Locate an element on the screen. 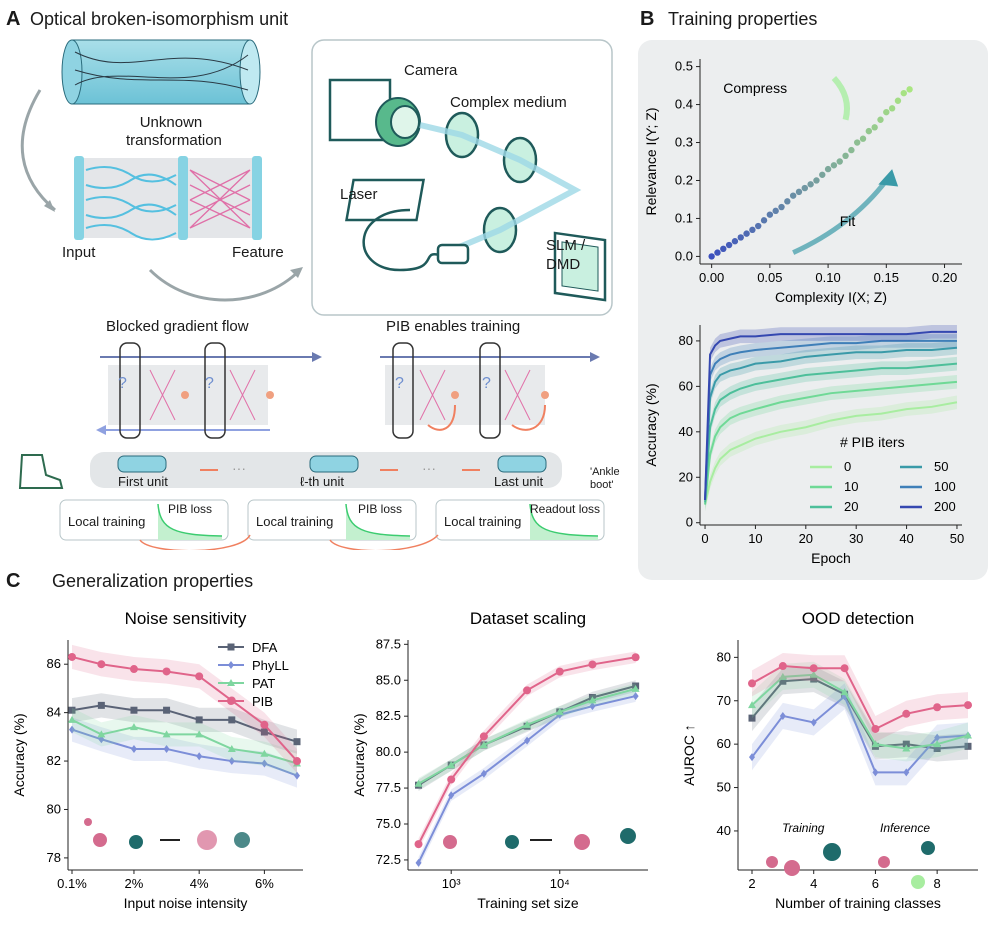 The width and height of the screenshot is (997, 942). x-tick-label: 0.00 is located at coordinates (711, 277).